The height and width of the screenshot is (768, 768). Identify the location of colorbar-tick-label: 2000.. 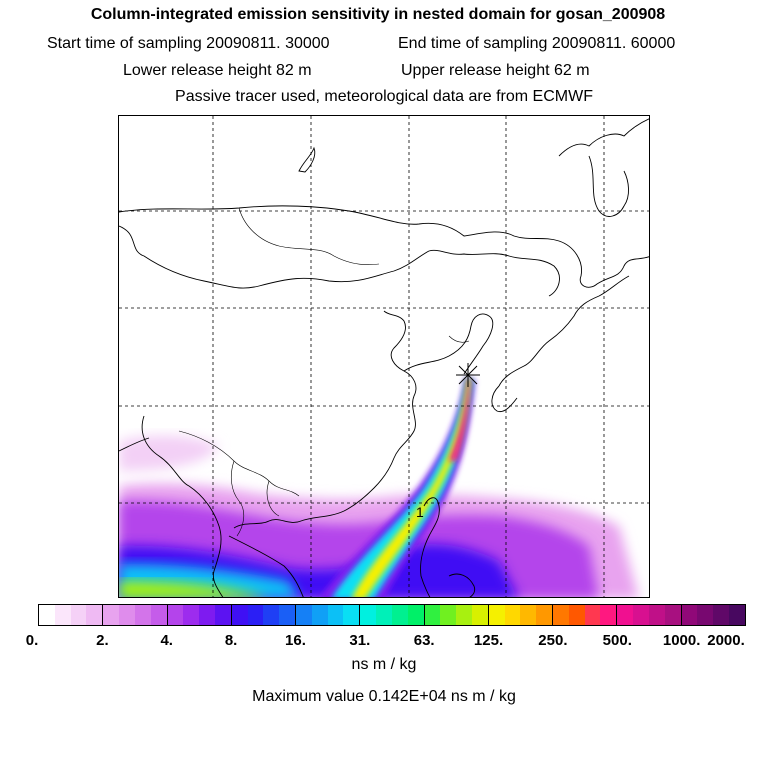
(726, 640).